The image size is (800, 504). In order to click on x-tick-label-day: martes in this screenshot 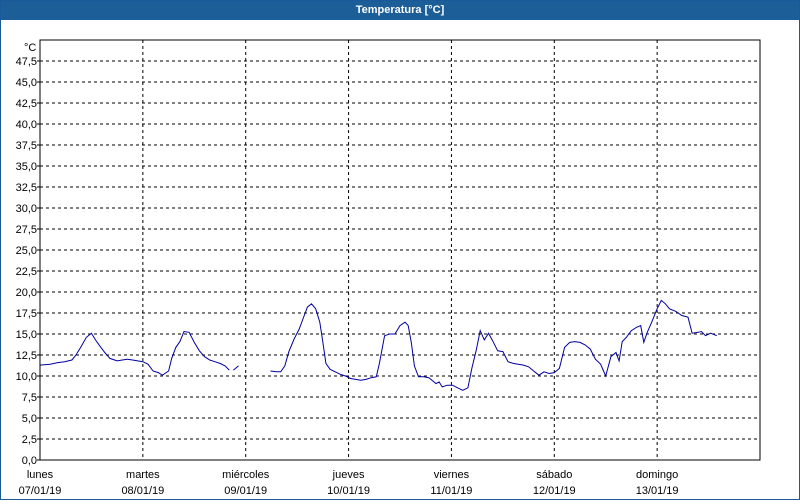, I will do `click(143, 475)`.